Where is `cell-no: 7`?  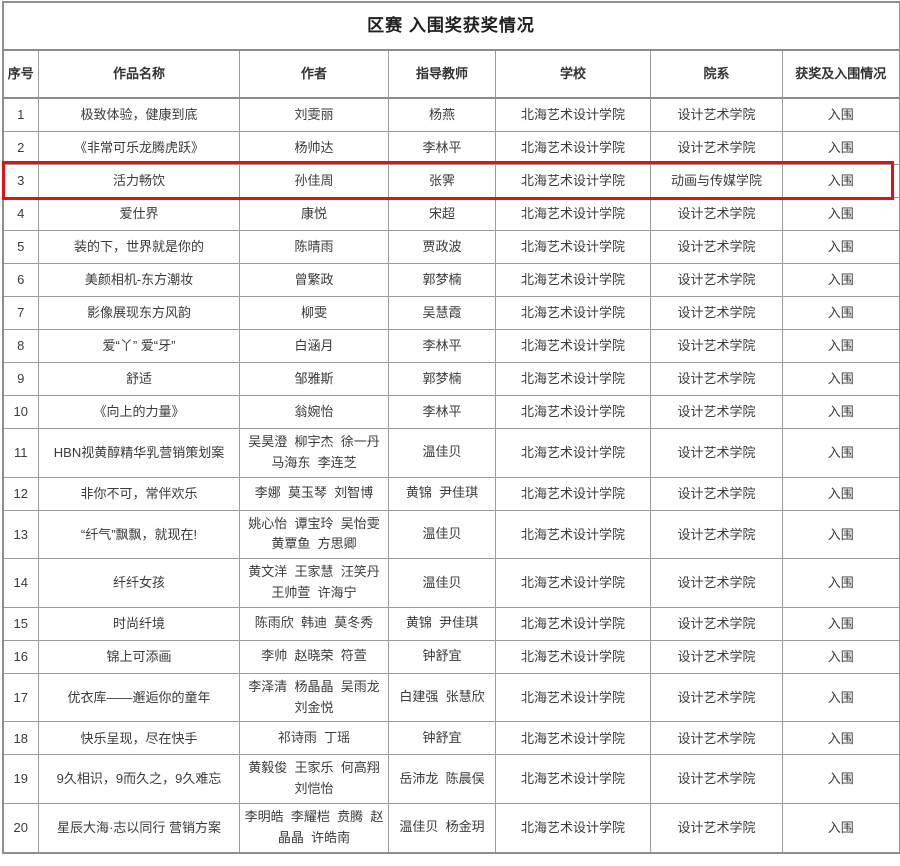 cell-no: 7 is located at coordinates (20, 313).